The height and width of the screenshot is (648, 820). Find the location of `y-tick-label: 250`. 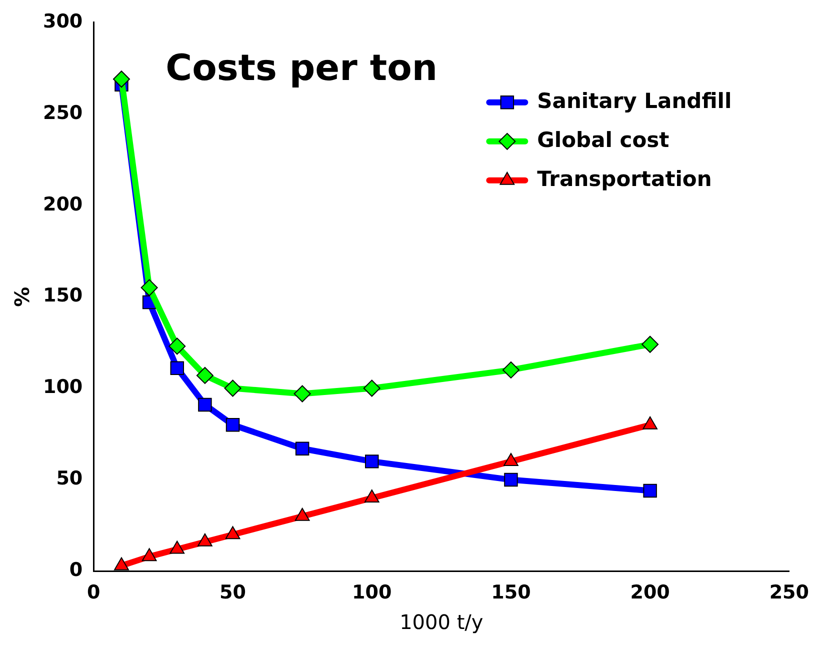

y-tick-label: 250 is located at coordinates (62, 113).